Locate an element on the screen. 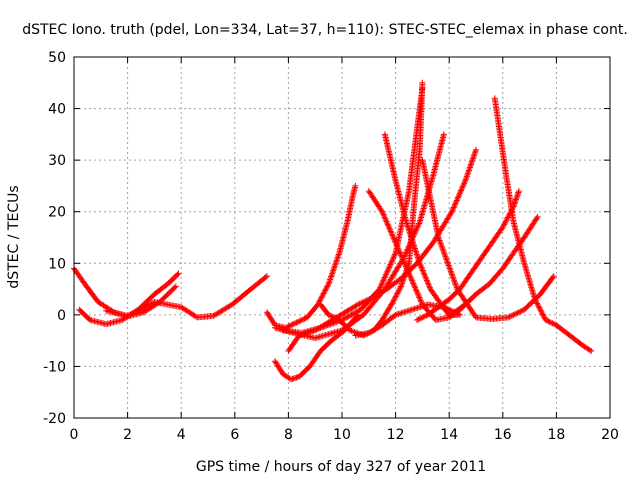 Image resolution: width=640 pixels, height=480 pixels. x-tick-label: 18 is located at coordinates (556, 435).